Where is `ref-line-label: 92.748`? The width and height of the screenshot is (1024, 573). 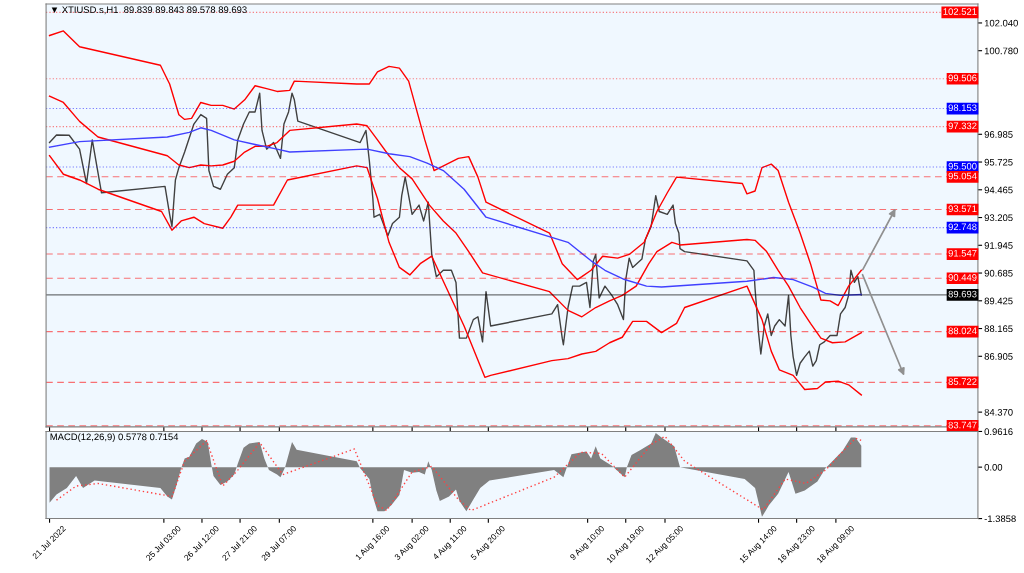 ref-line-label: 92.748 is located at coordinates (962, 227).